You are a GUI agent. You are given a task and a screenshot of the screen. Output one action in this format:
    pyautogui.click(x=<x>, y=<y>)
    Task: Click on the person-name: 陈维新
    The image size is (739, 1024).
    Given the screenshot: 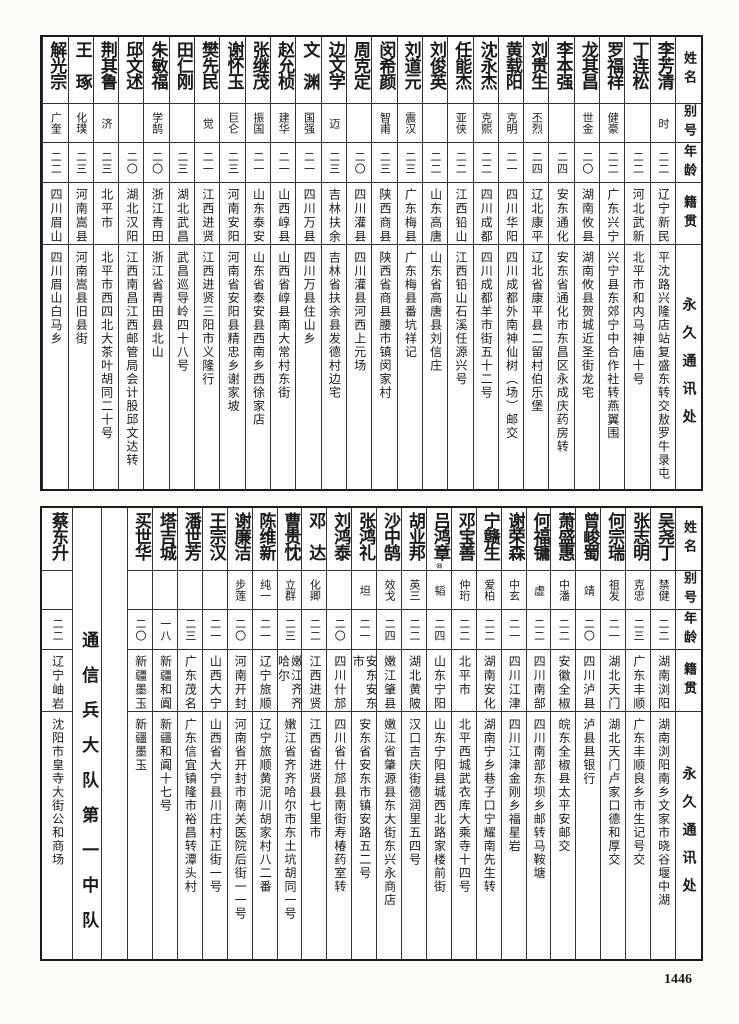 What is the action you would take?
    pyautogui.click(x=265, y=536)
    